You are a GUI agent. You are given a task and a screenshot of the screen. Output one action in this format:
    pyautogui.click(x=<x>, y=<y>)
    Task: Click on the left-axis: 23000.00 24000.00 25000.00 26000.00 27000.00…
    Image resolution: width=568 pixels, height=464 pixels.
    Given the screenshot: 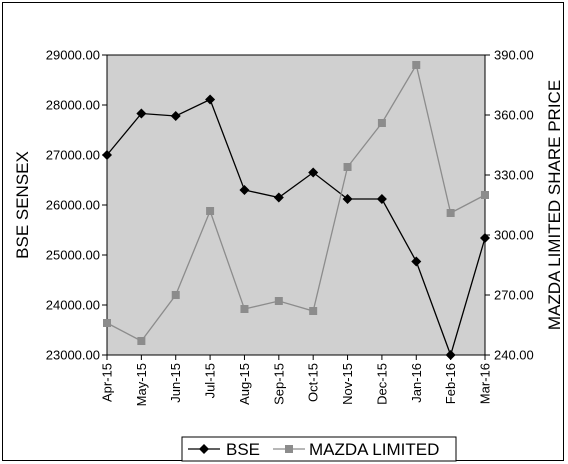 What is the action you would take?
    pyautogui.click(x=76, y=205)
    